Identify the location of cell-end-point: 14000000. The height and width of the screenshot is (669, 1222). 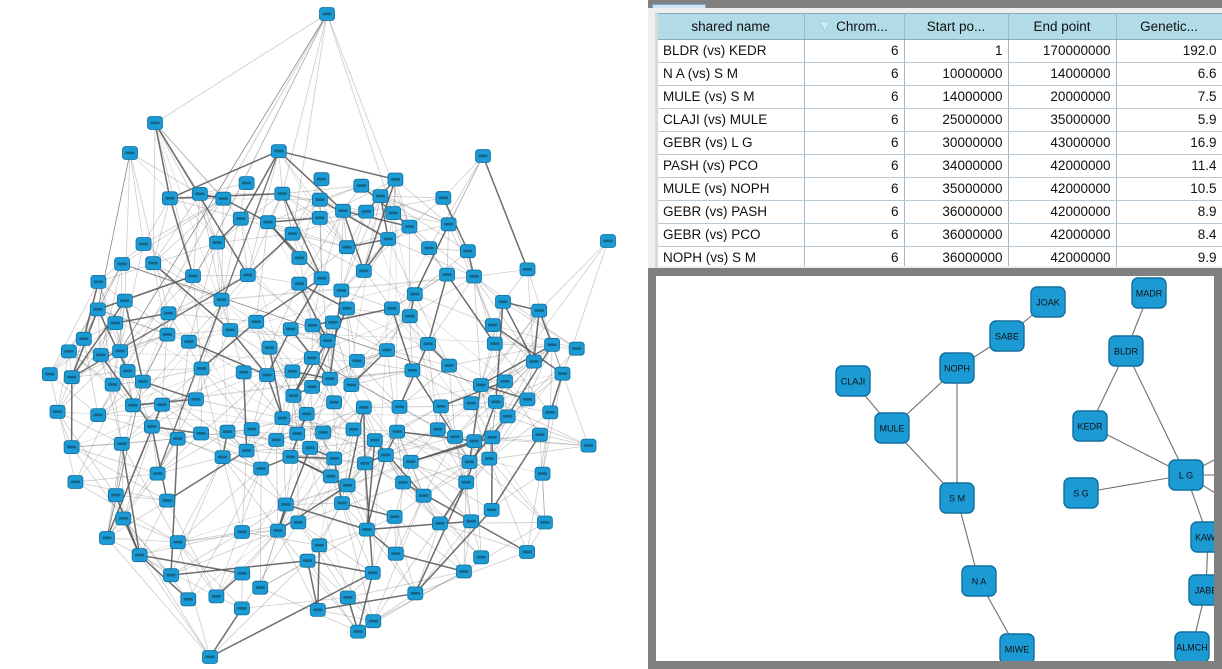
(1062, 74).